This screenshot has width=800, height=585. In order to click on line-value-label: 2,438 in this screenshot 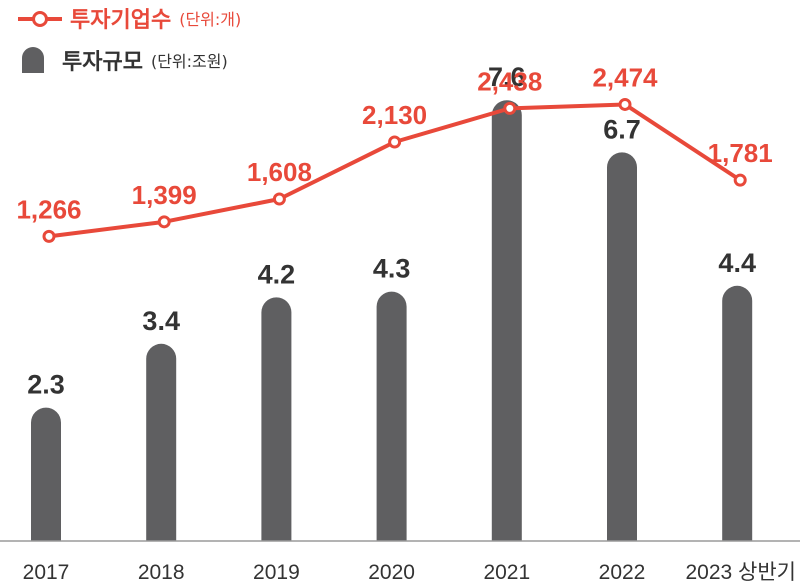, I will do `click(509, 81)`.